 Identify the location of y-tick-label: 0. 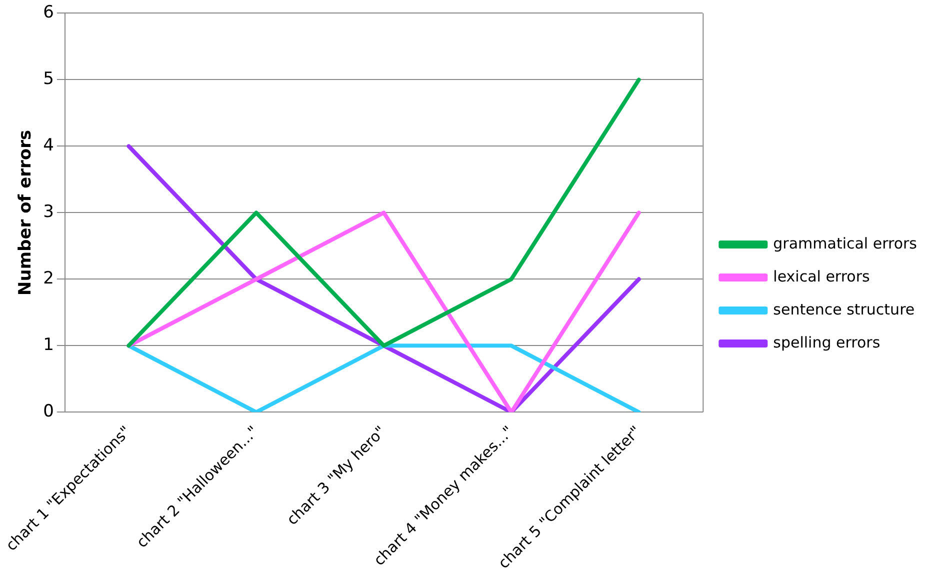
(48, 412).